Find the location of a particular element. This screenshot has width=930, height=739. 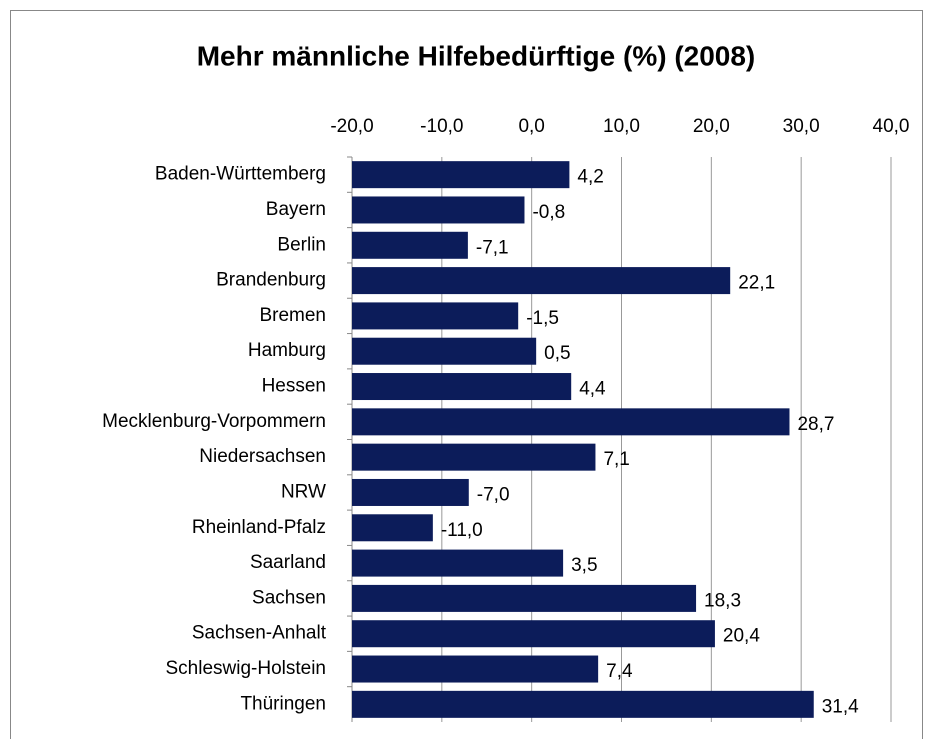

data-label: -0,8 is located at coordinates (548, 212).